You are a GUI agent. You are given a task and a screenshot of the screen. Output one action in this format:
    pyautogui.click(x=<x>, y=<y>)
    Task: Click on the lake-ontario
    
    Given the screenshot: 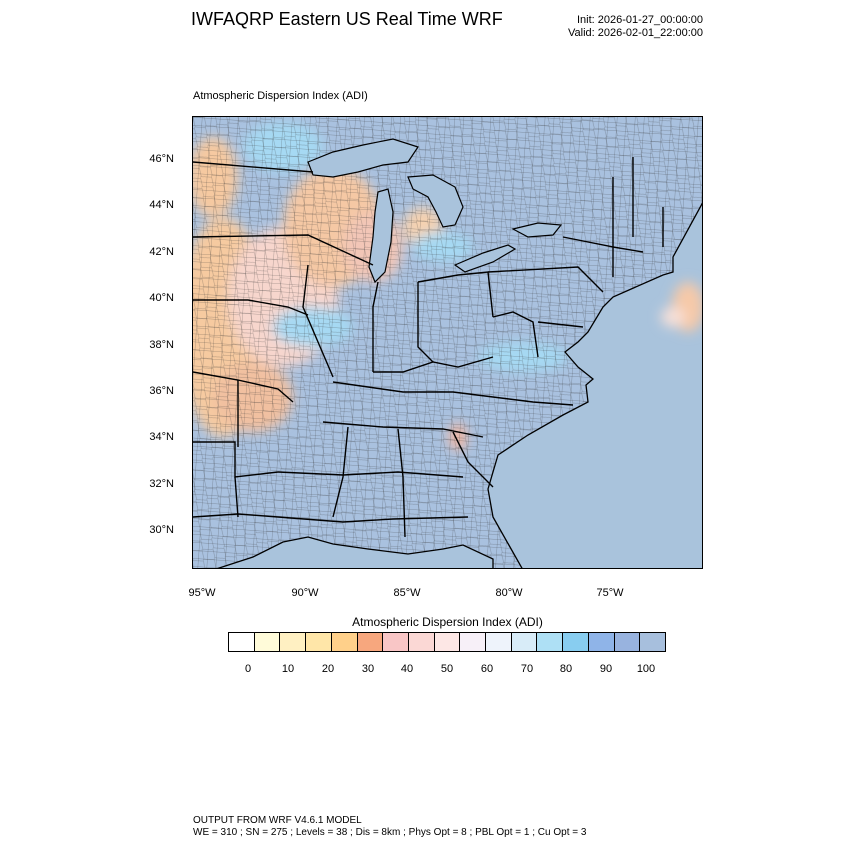 What is the action you would take?
    pyautogui.click(x=537, y=230)
    